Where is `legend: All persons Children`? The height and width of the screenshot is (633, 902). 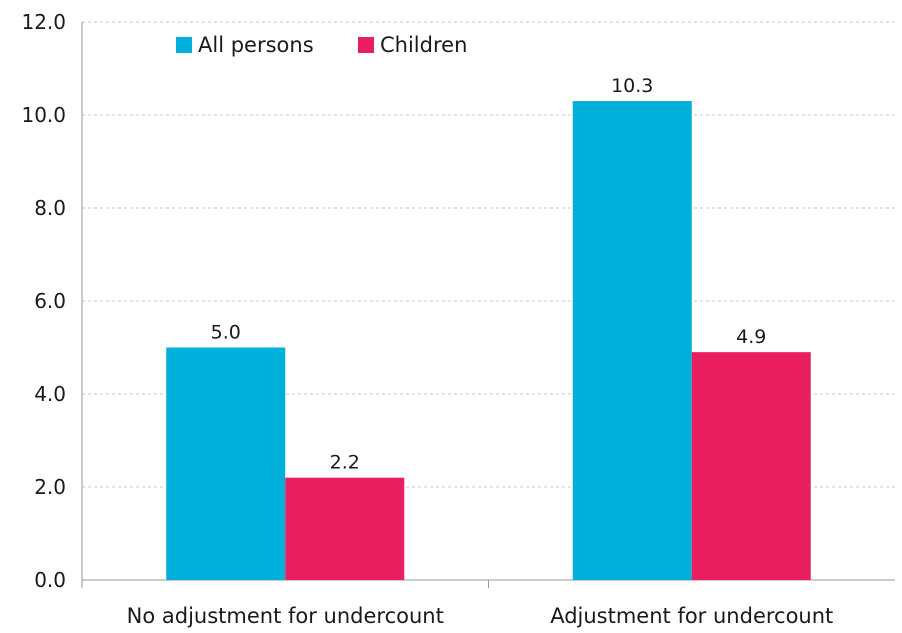 legend: All persons Children is located at coordinates (321, 45).